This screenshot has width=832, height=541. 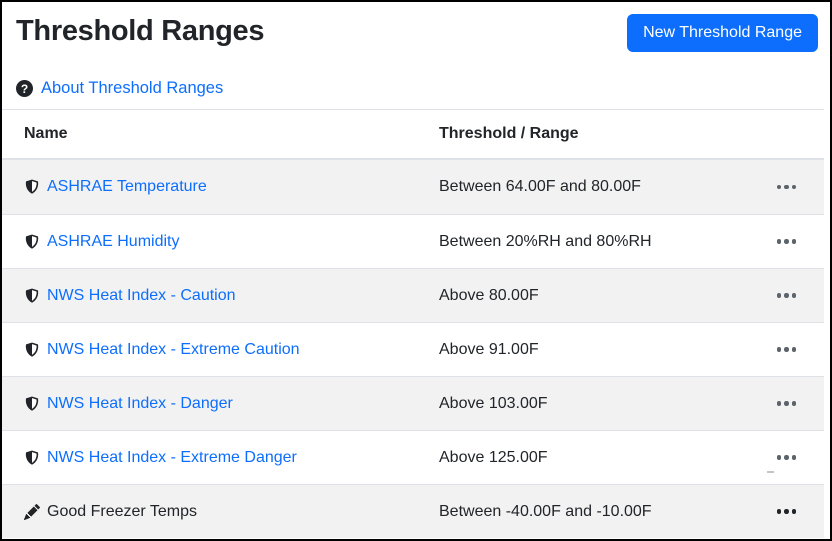 What do you see at coordinates (140, 403) in the screenshot?
I see `threshold-name-link: NWS Heat Index - Danger` at bounding box center [140, 403].